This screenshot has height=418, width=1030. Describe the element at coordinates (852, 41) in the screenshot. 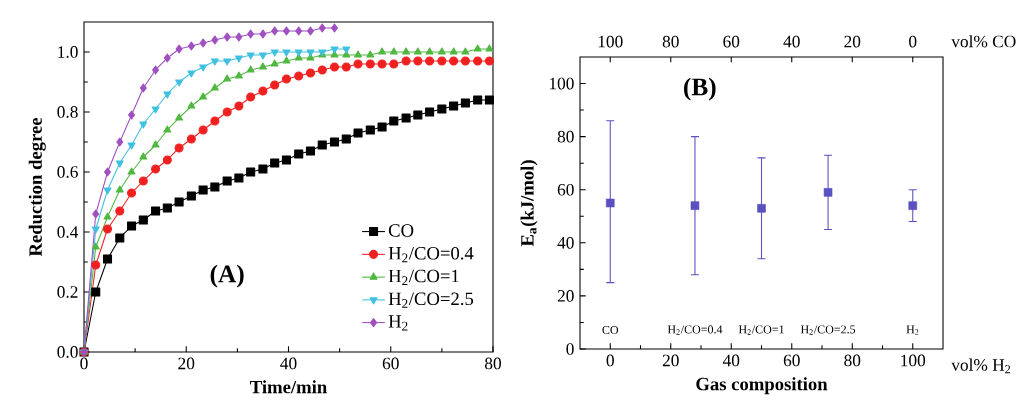

I see `x2-tick-label: 20` at that location.